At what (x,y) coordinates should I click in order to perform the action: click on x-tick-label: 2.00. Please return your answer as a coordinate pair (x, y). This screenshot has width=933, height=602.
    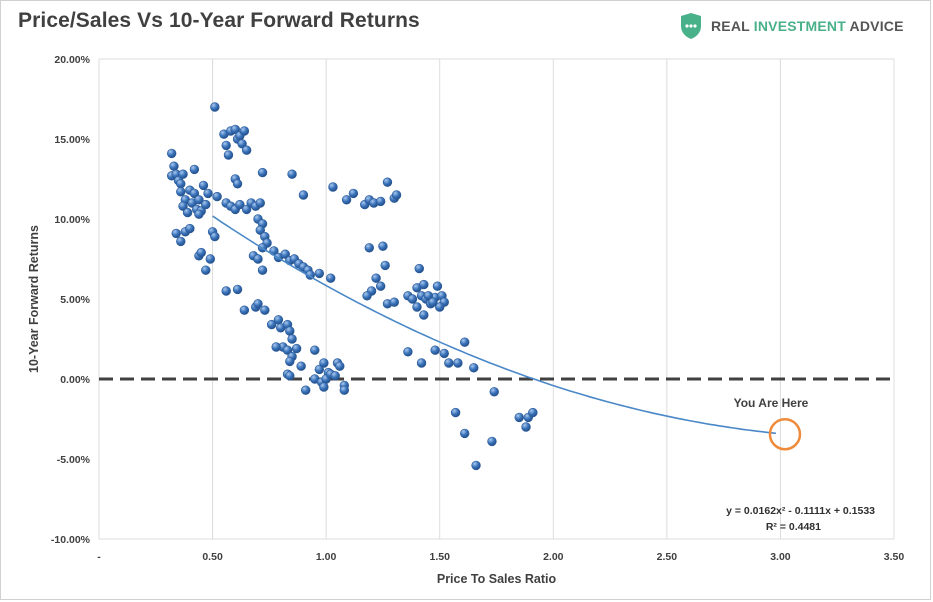
    Looking at the image, I should click on (553, 557).